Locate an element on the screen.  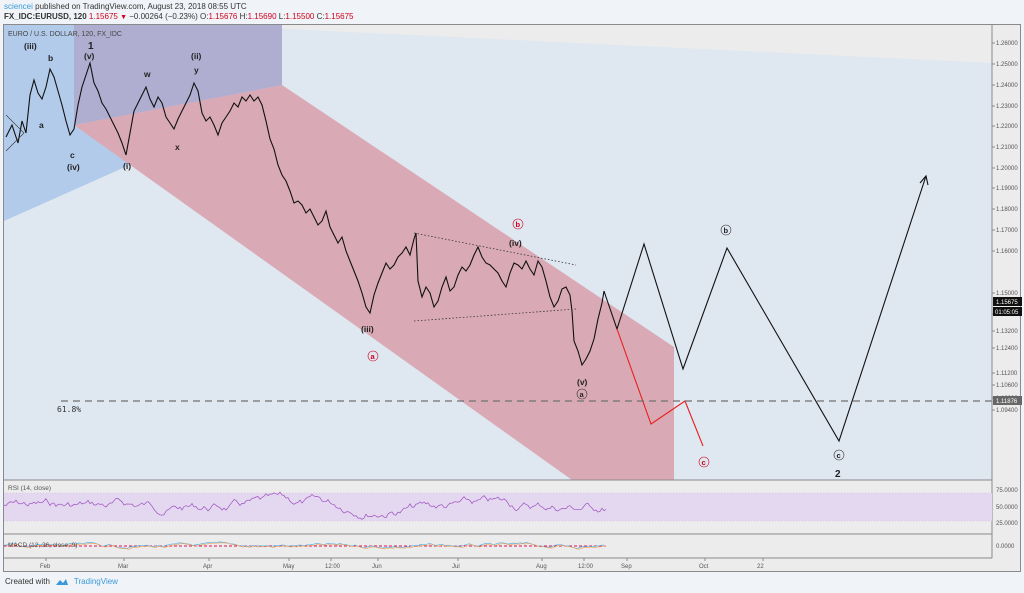
svg-text: 1 is located at coordinates (91, 46).